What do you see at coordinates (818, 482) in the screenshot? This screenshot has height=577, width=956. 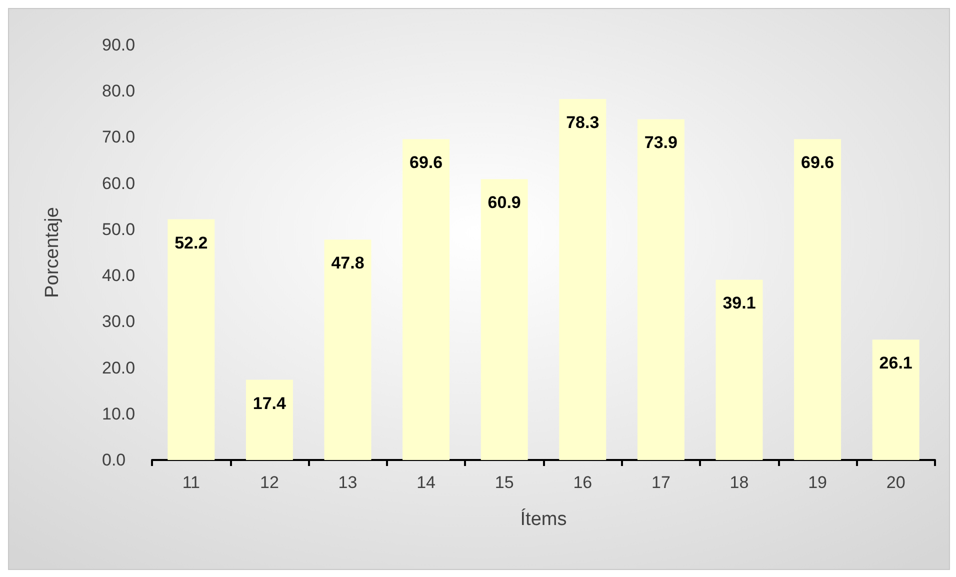 I see `x-tick-label: 19` at bounding box center [818, 482].